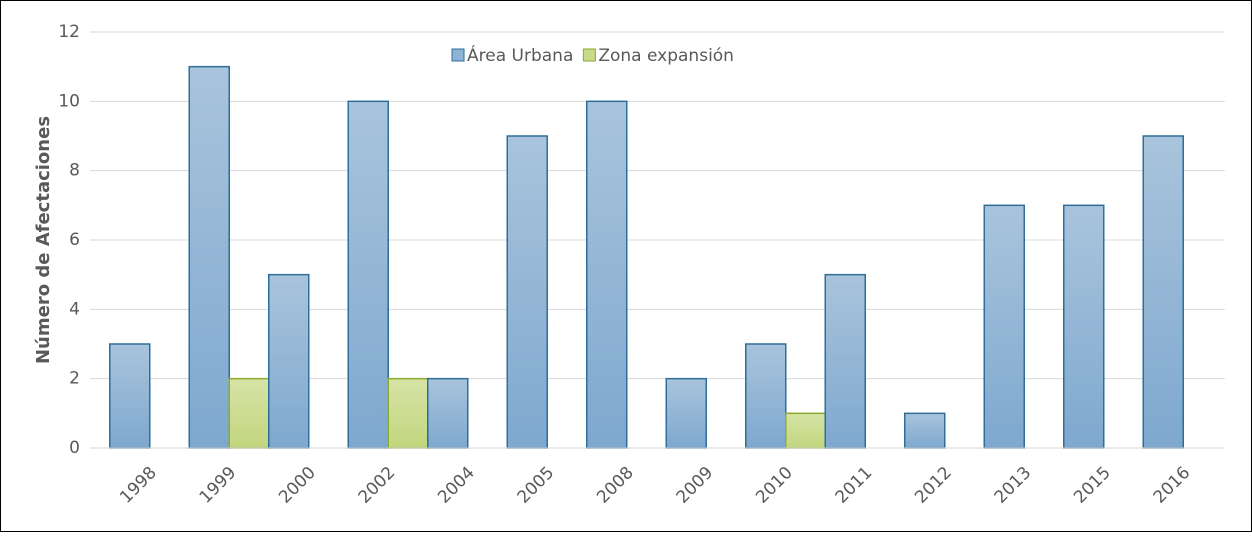 This screenshot has height=536, width=1252. Describe the element at coordinates (74, 448) in the screenshot. I see `y-tick-label: 0` at that location.